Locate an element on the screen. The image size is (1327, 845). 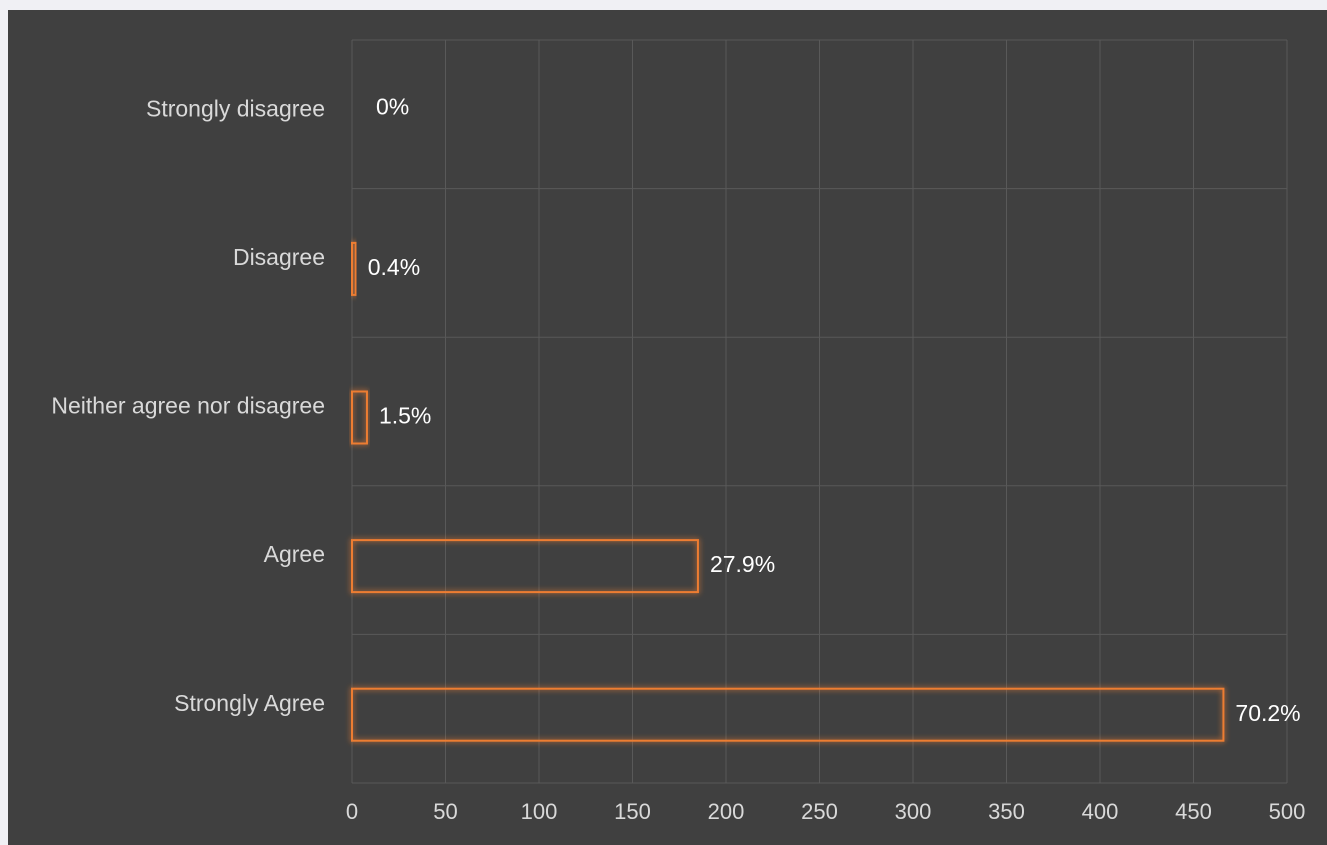
data-label: 1.5% is located at coordinates (405, 416).